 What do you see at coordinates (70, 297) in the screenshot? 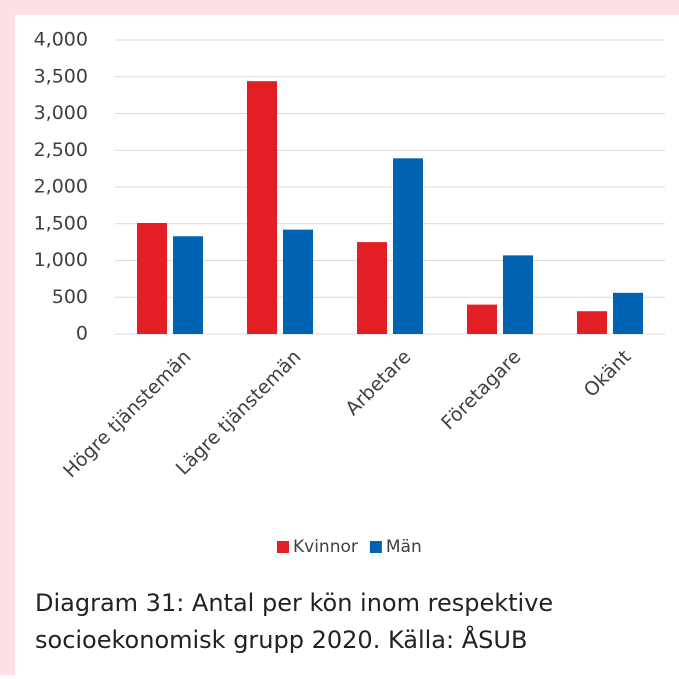
I see `y-tick-label: 500` at bounding box center [70, 297].